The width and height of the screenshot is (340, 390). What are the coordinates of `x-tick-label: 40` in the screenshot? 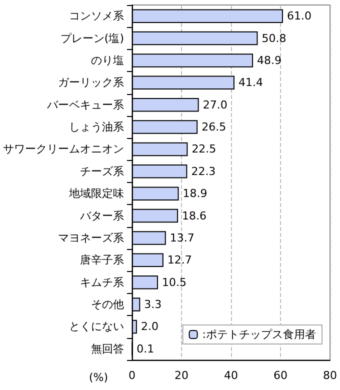 It's located at (231, 375).